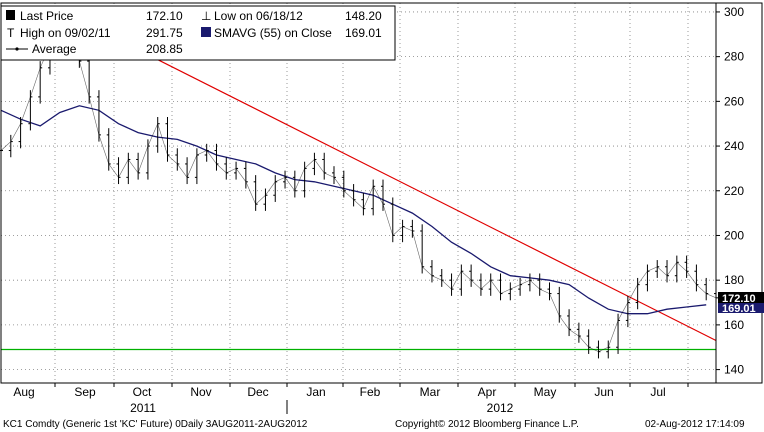 The height and width of the screenshot is (432, 764). What do you see at coordinates (315, 392) in the screenshot?
I see `x-month-label: Jan` at bounding box center [315, 392].